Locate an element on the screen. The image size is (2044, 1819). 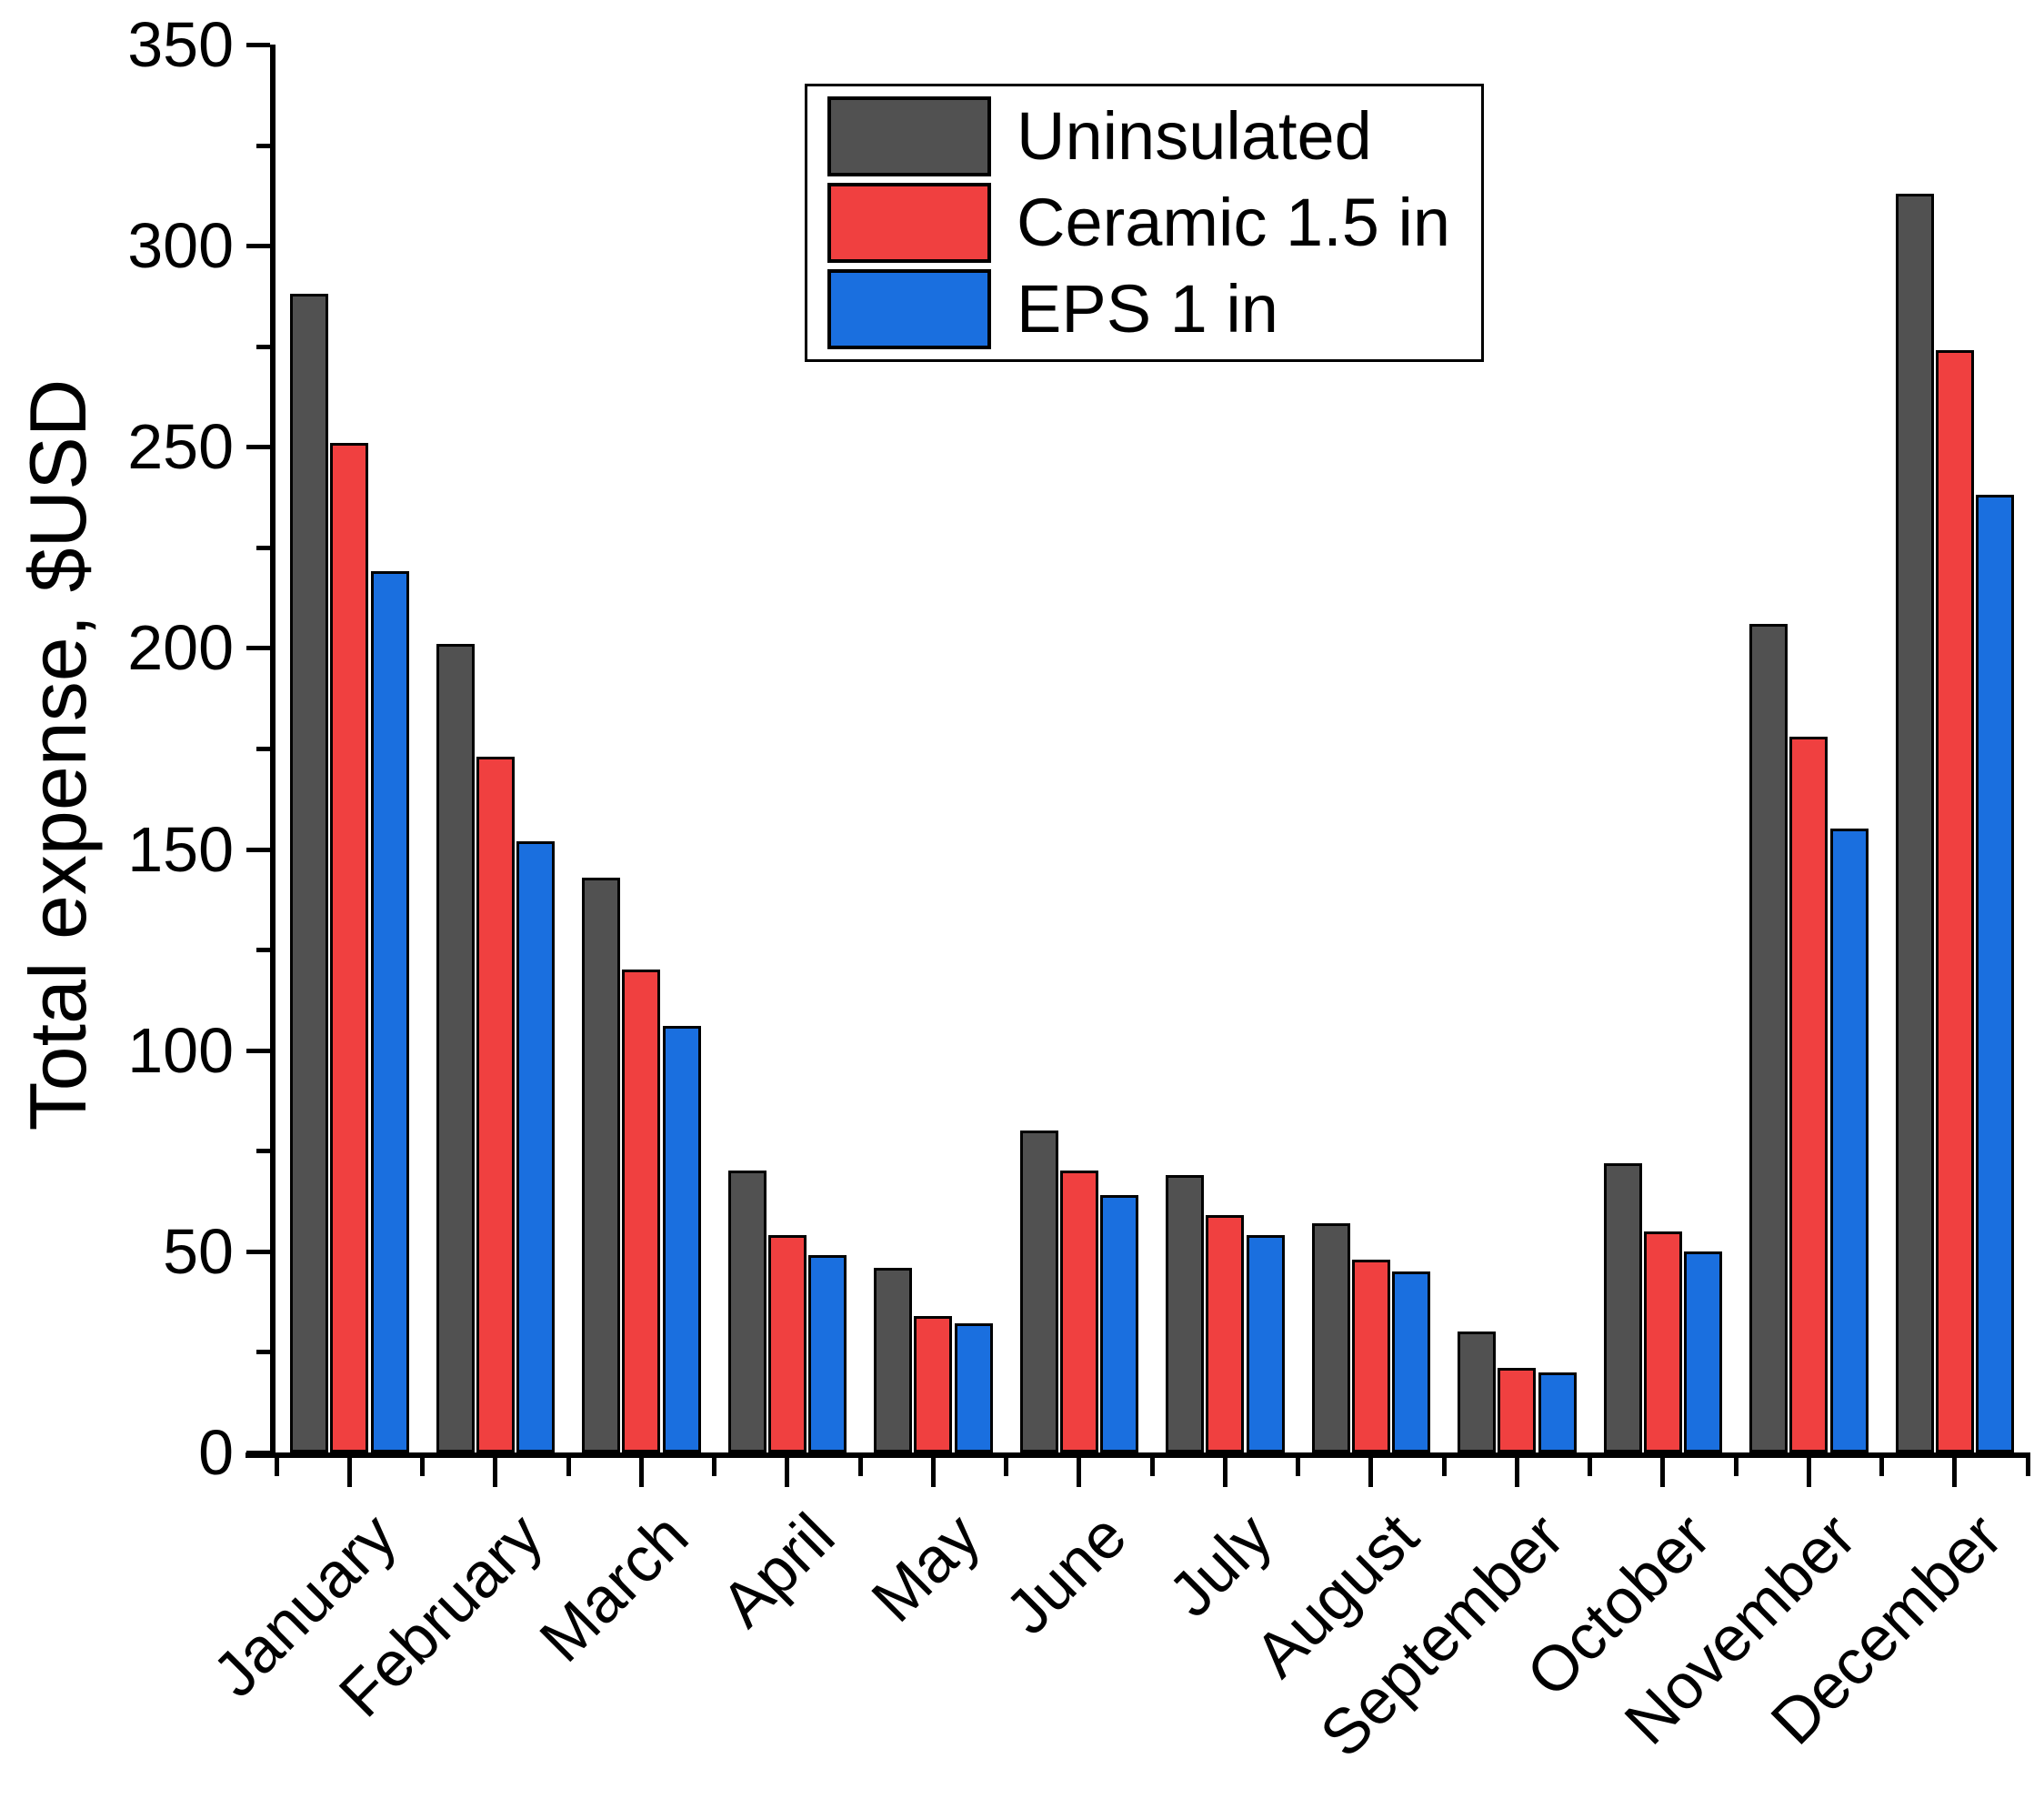
y-axis-line is located at coordinates (273, 751).